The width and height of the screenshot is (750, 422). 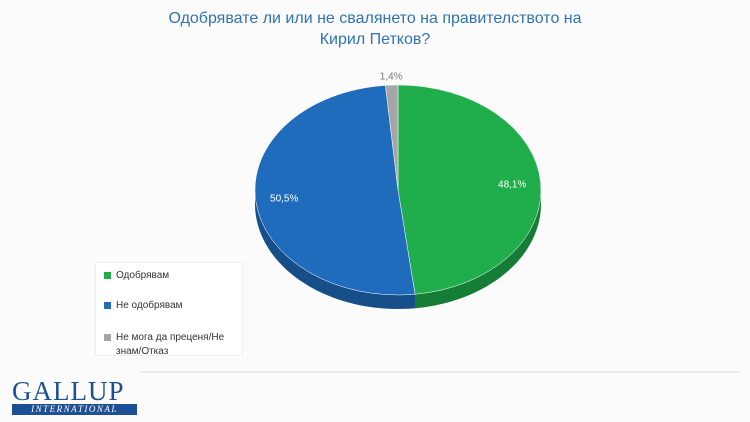 I want to click on legend-item: Не мога да преценя/Не знам/Отказ, so click(x=175, y=345).